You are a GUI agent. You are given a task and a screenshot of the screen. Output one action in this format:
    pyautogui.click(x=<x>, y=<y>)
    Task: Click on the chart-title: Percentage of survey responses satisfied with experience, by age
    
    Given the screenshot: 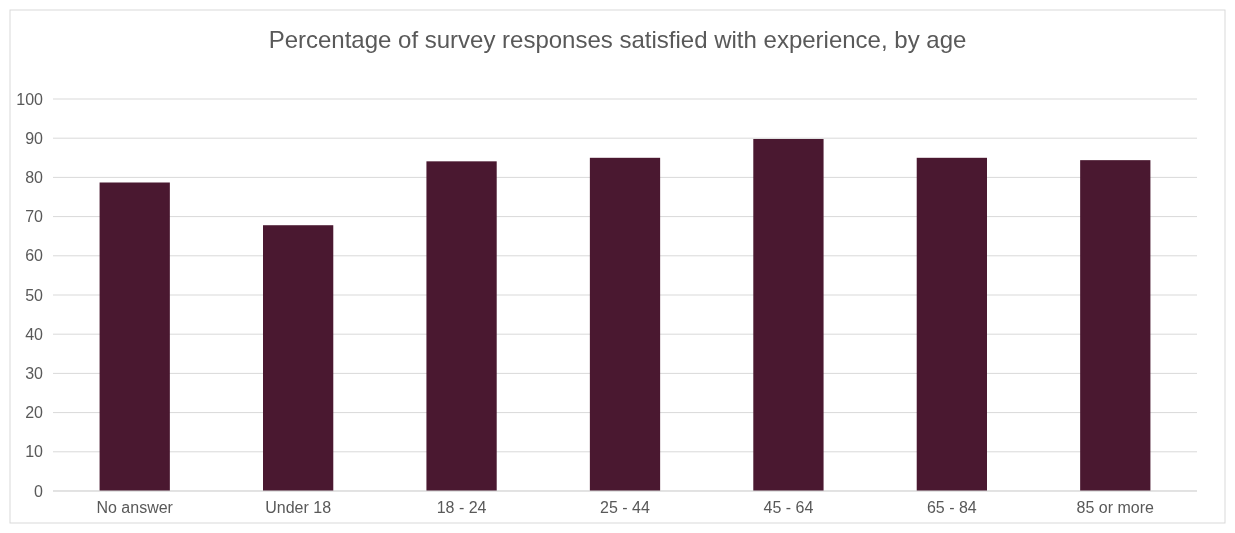 What is the action you would take?
    pyautogui.click(x=617, y=39)
    